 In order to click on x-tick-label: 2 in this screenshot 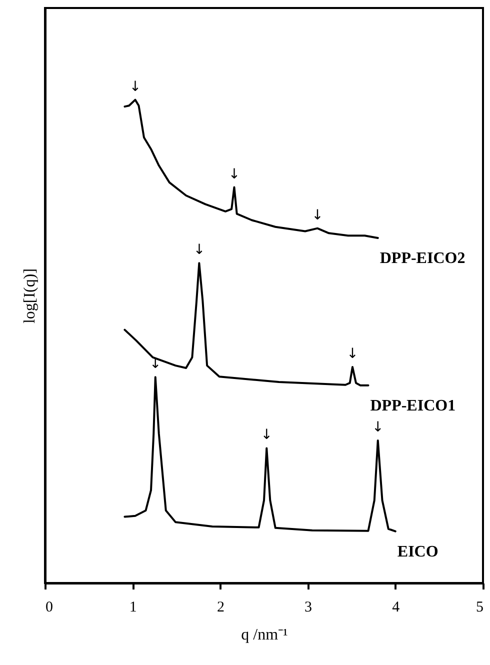, I will do `click(220, 608)`.